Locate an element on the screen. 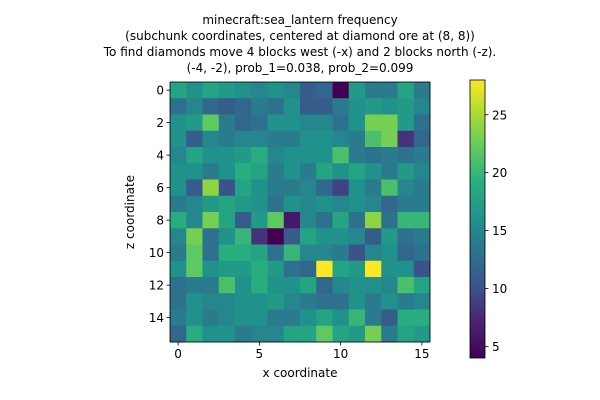 The width and height of the screenshot is (600, 400). colorbar-axis: 5 10 15 20 25 is located at coordinates (496, 231).